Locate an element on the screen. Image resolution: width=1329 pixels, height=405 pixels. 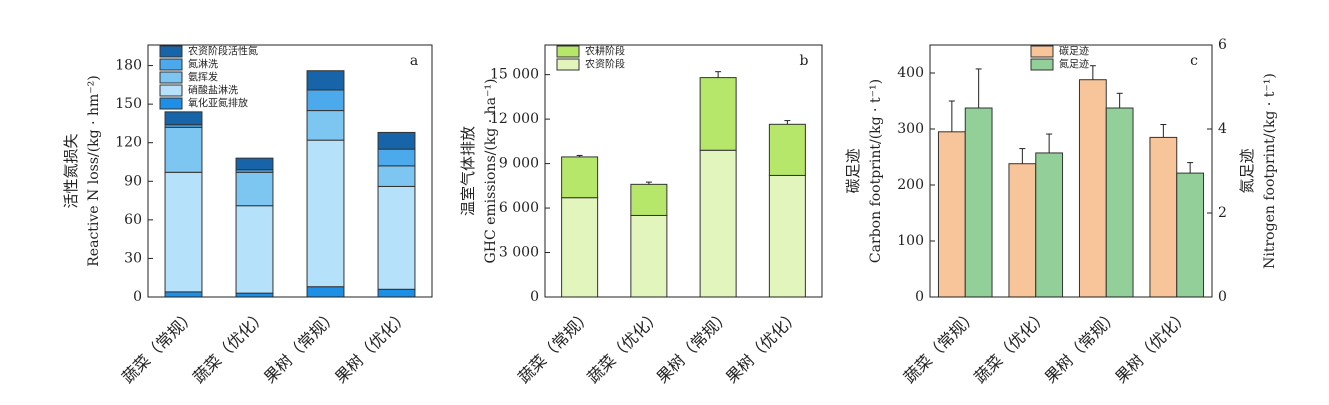
y-tick-label: 120 is located at coordinates (128, 143).